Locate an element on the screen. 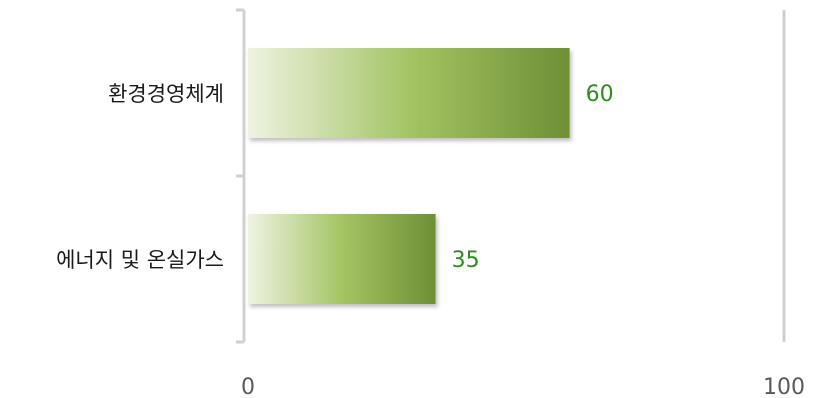 The width and height of the screenshot is (822, 398). x-tick-label: 100 is located at coordinates (784, 386).